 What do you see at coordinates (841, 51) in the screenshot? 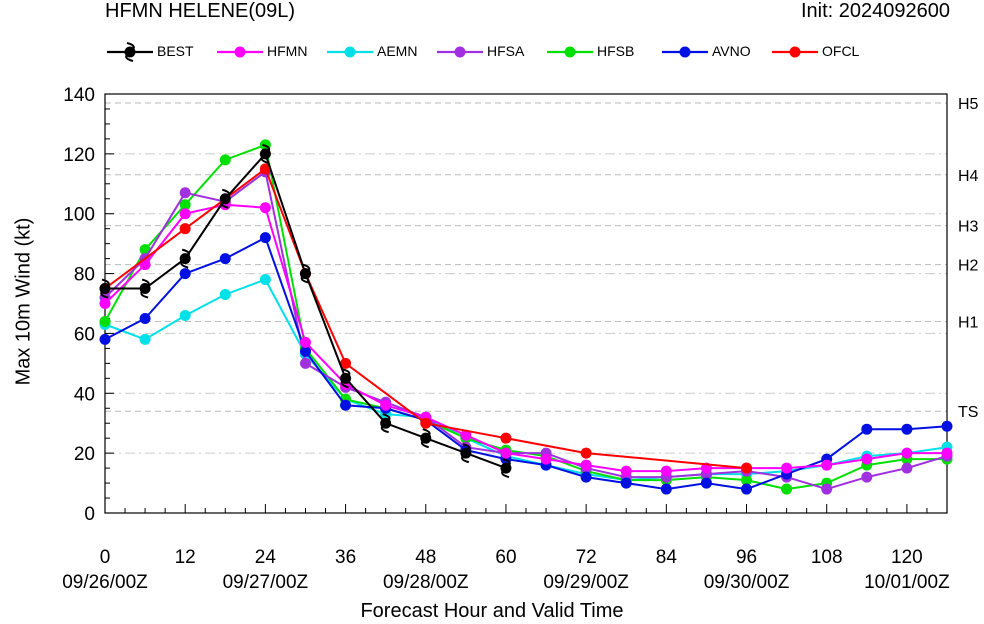
I see `legend-label: OFCL` at bounding box center [841, 51].